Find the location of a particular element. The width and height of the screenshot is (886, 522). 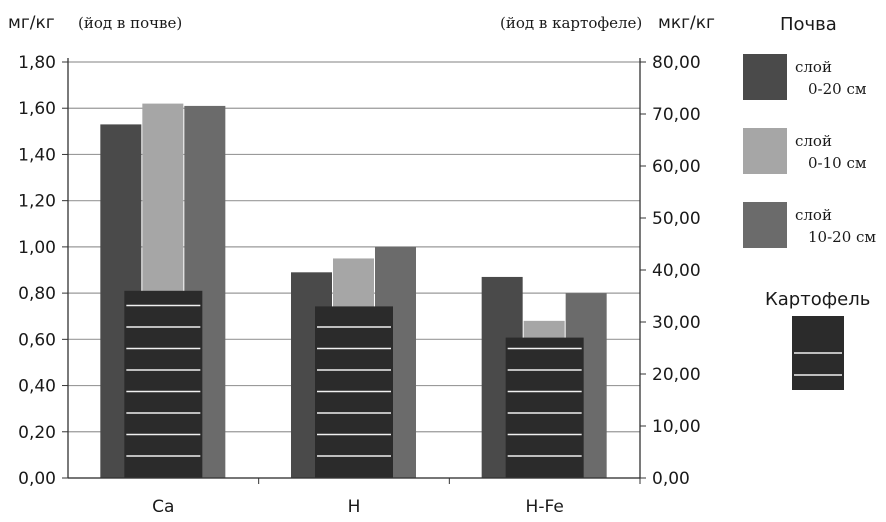

right-axis-unit: мкг/кг is located at coordinates (686, 23).